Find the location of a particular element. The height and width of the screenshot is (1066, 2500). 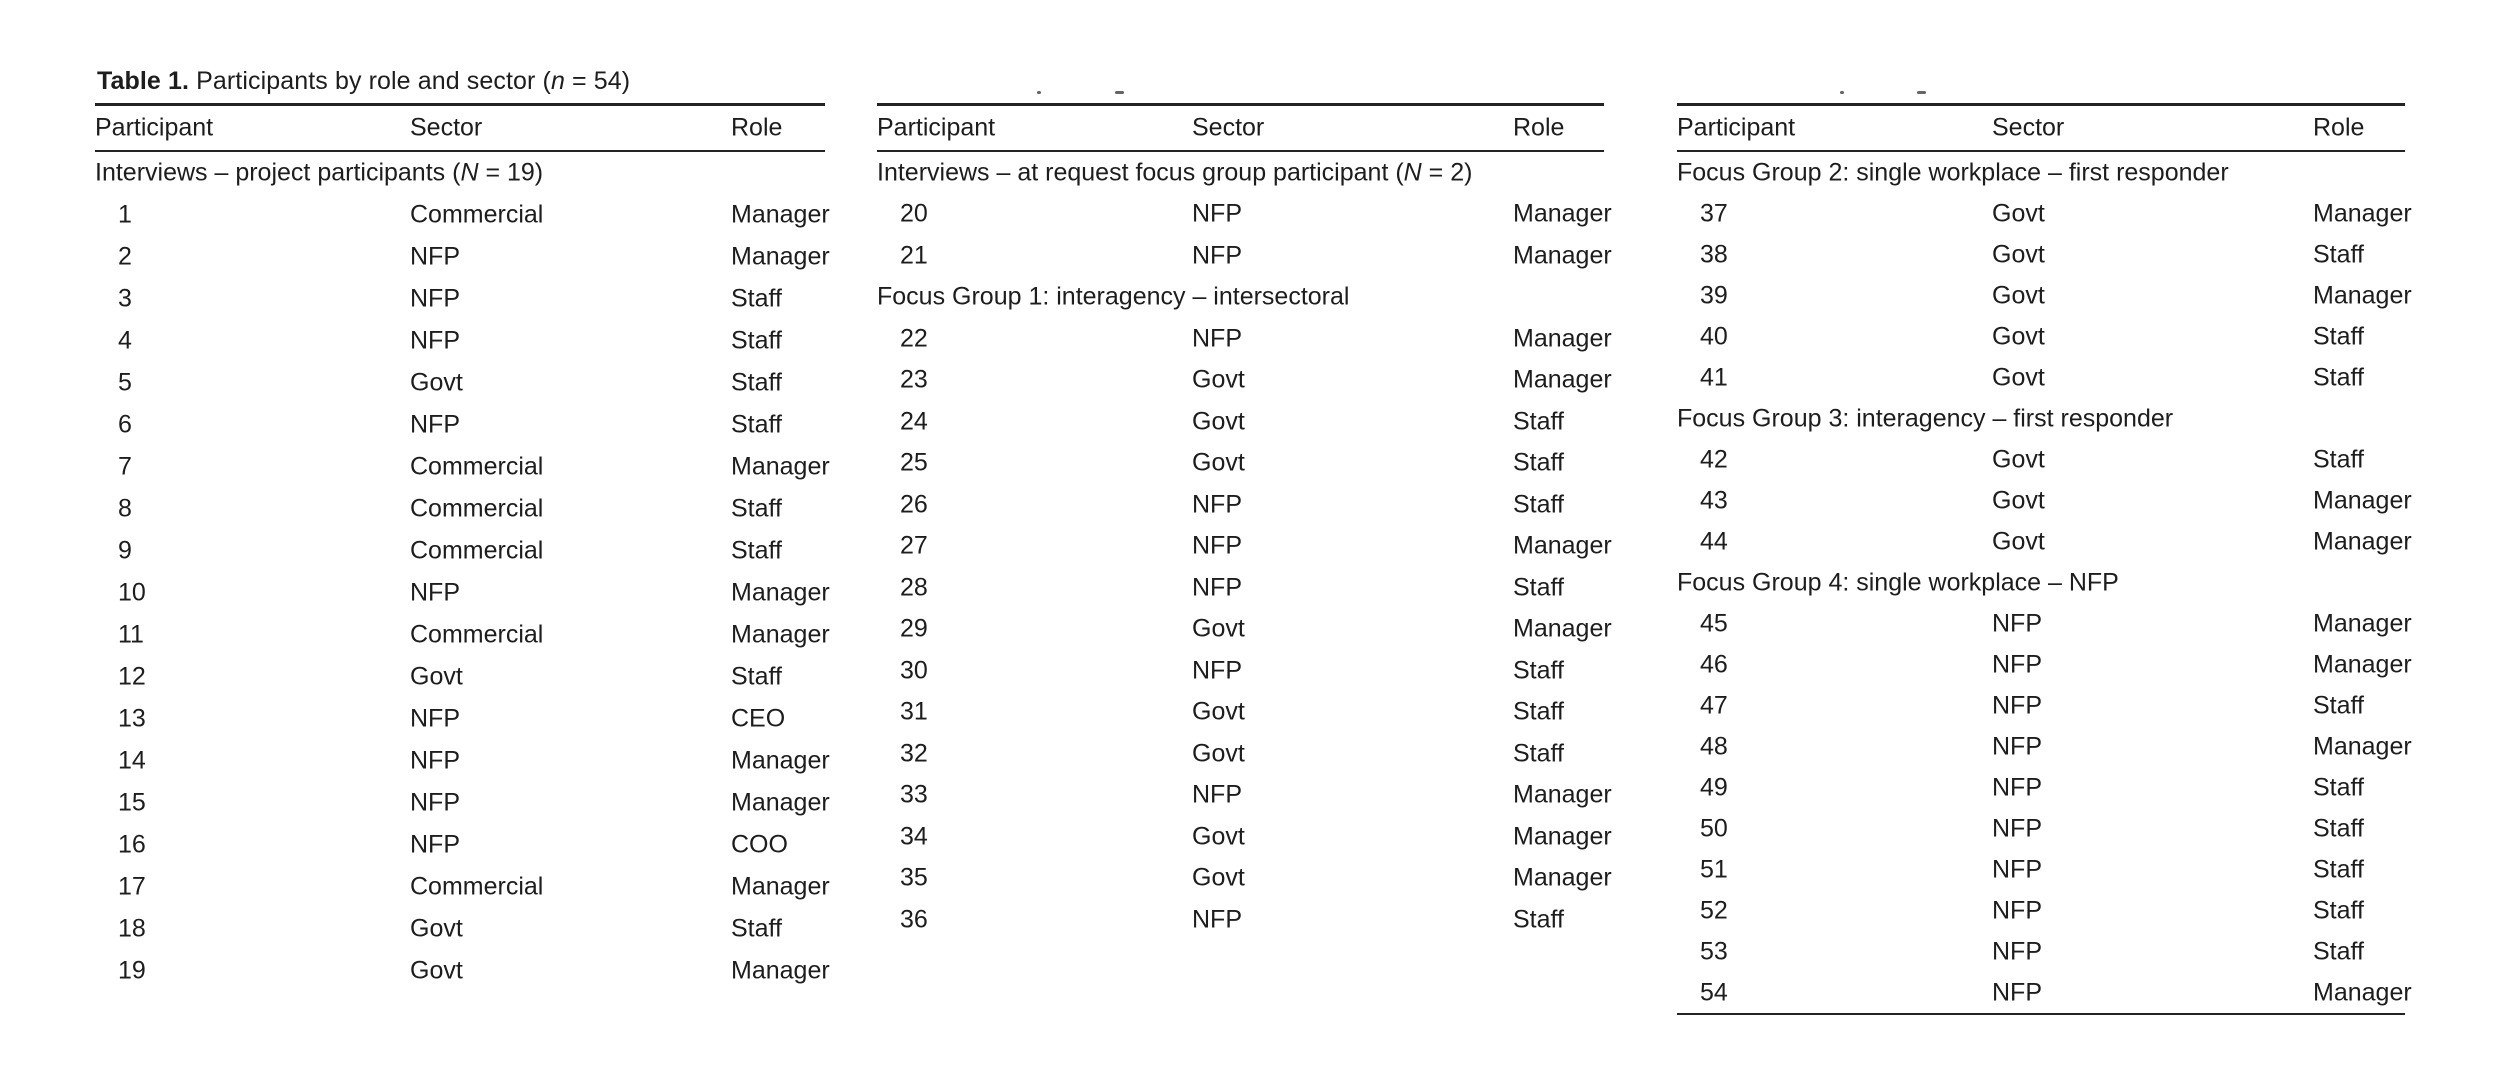

participant-cell: 10 is located at coordinates (132, 592).